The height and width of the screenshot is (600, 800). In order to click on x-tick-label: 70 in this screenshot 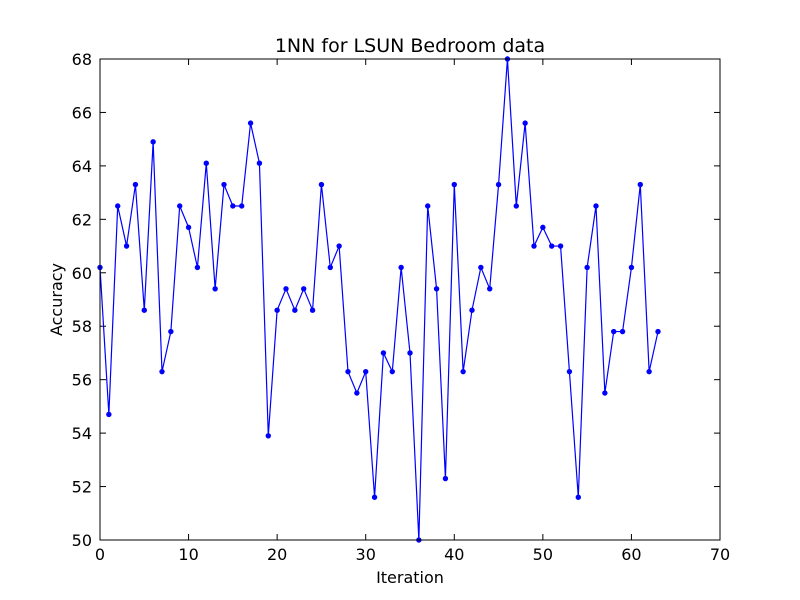, I will do `click(720, 554)`.